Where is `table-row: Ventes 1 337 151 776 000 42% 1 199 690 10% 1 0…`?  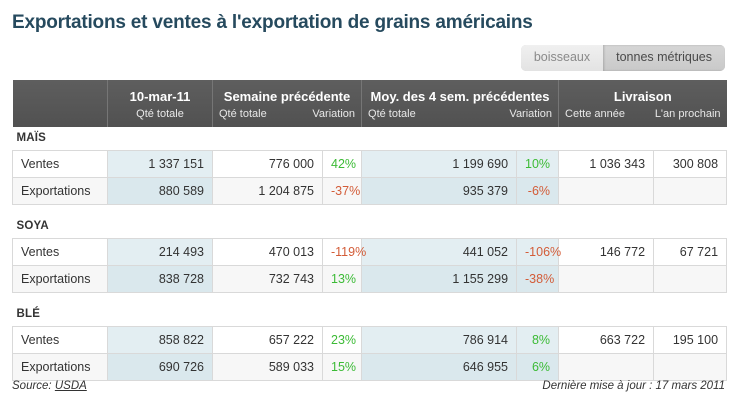
table-row: Ventes 1 337 151 776 000 42% 1 199 690 10% 1 0… is located at coordinates (370, 164).